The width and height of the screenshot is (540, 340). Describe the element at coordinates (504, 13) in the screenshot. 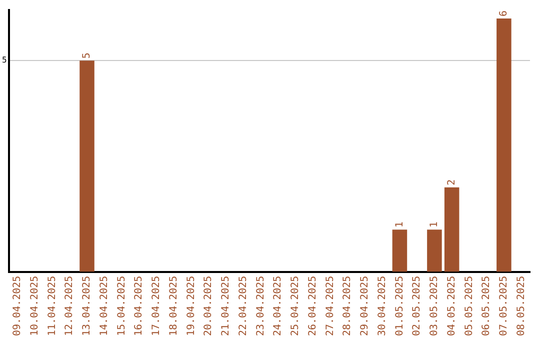

I see `data-label: 6` at that location.